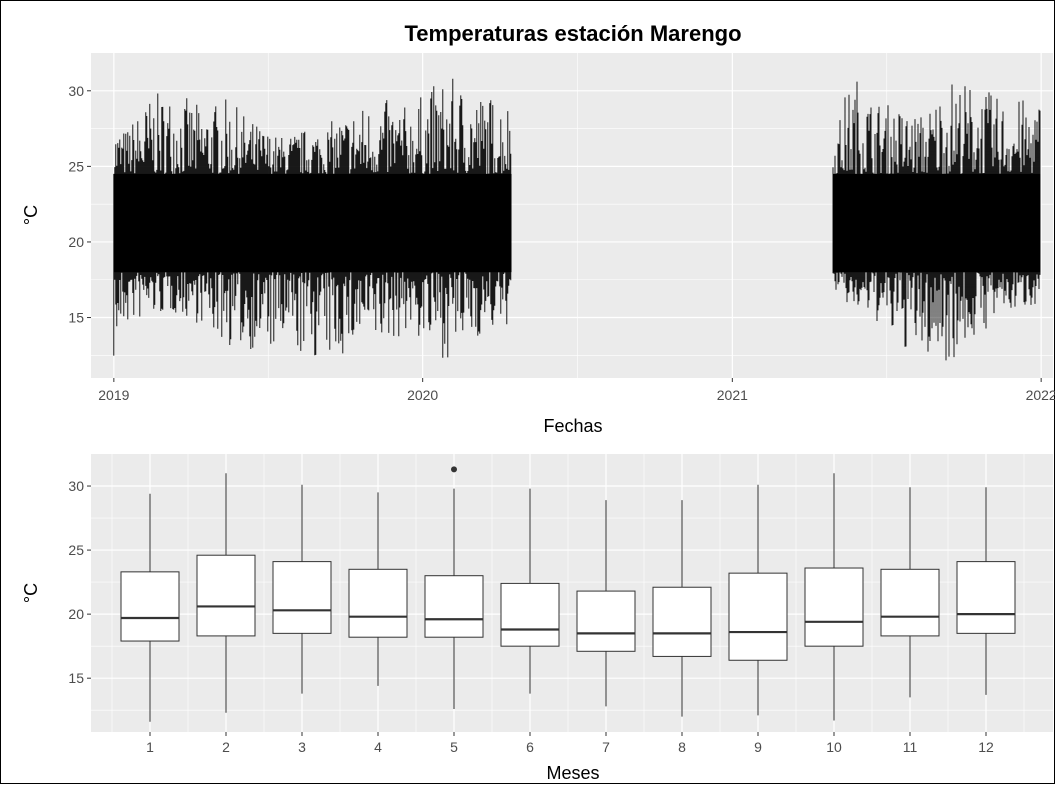  Describe the element at coordinates (576, 390) in the screenshot. I see `top-x-tick-labels: 2019 2020 2021 2022` at that location.